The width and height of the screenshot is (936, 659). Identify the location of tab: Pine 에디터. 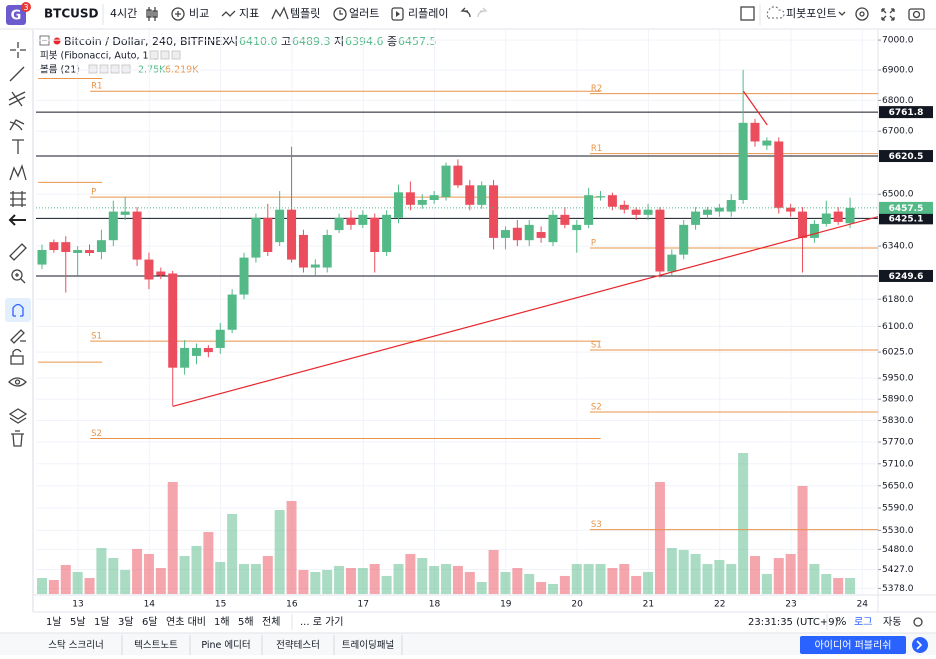
(225, 645).